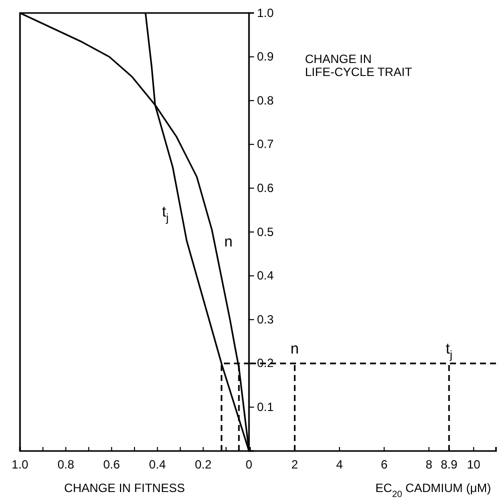 The image size is (501, 502). Describe the element at coordinates (111, 465) in the screenshot. I see `x-tick-label: 0.6` at that location.